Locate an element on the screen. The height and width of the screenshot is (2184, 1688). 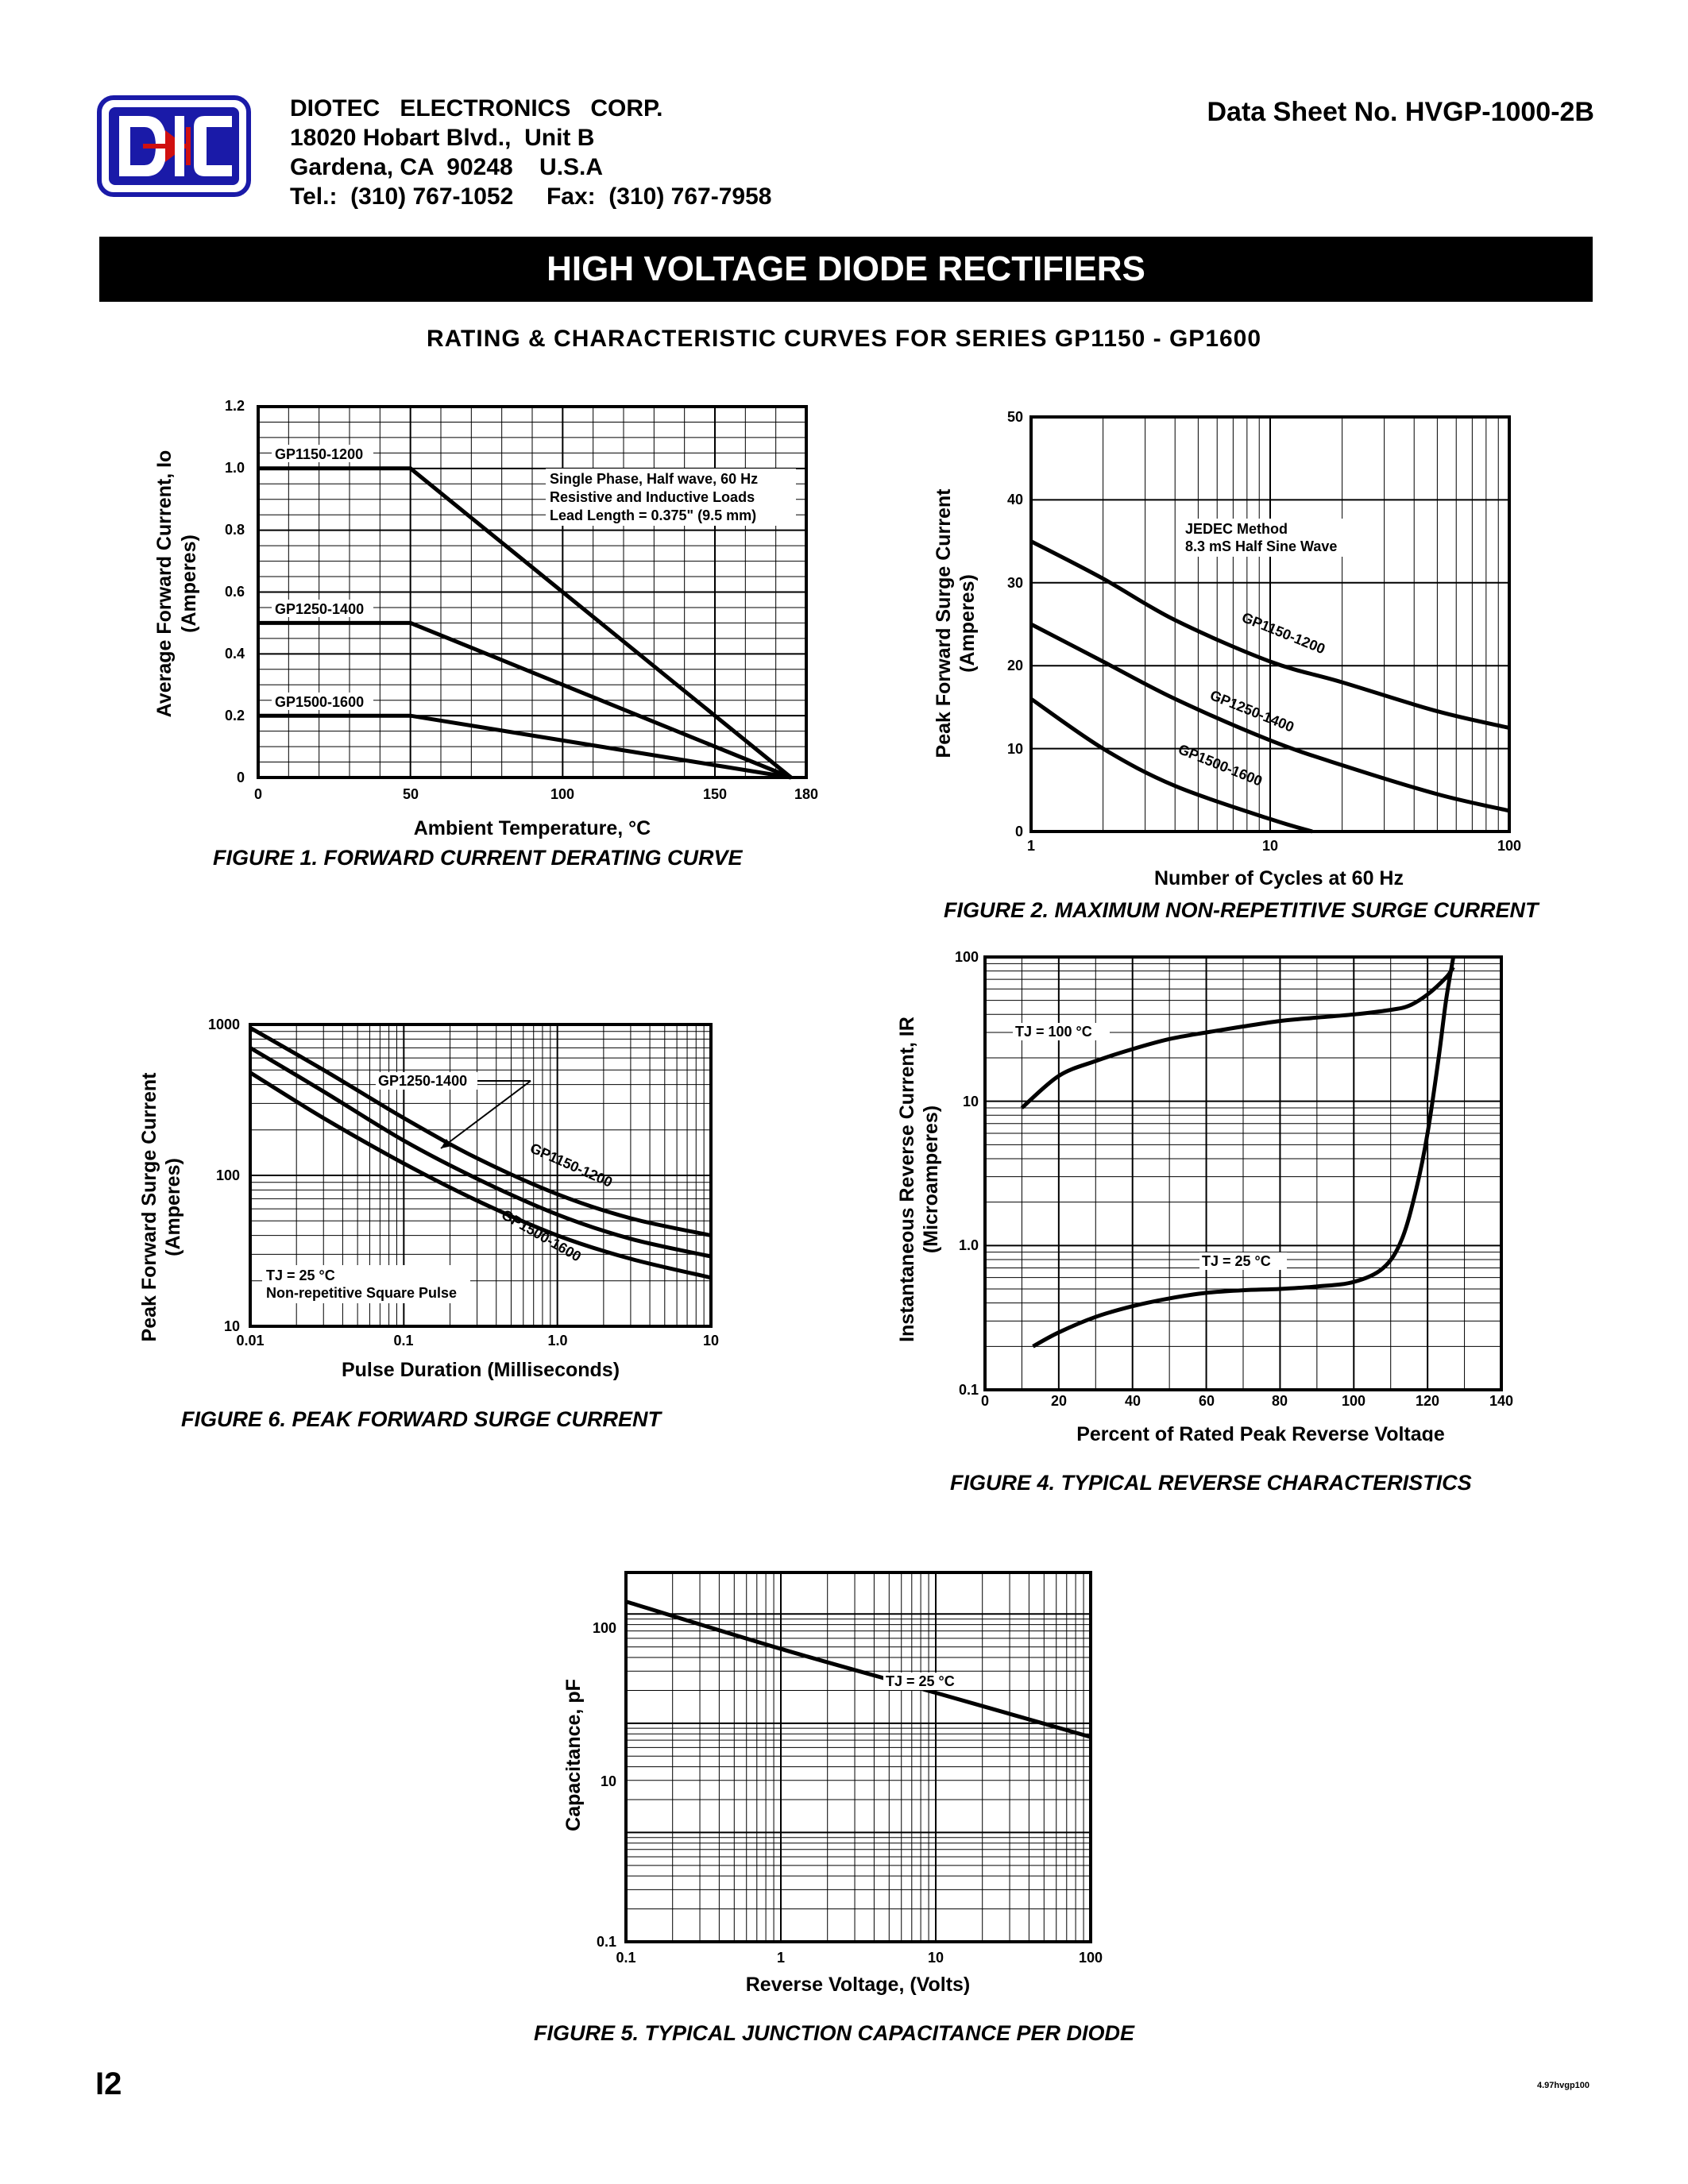
fig6-y-axis-label: Peak Forward Surge Current is located at coordinates (149, 1207).